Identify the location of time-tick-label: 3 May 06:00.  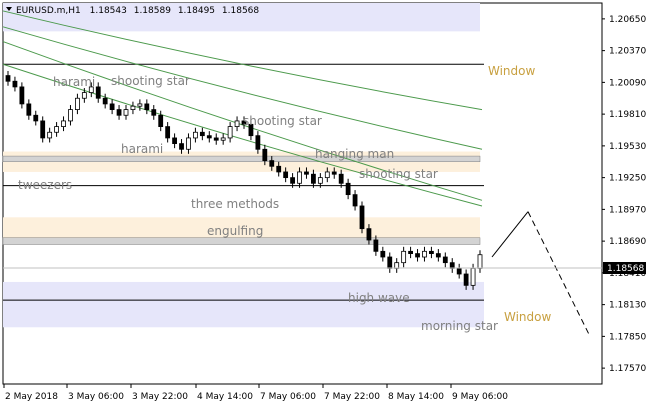
(96, 397).